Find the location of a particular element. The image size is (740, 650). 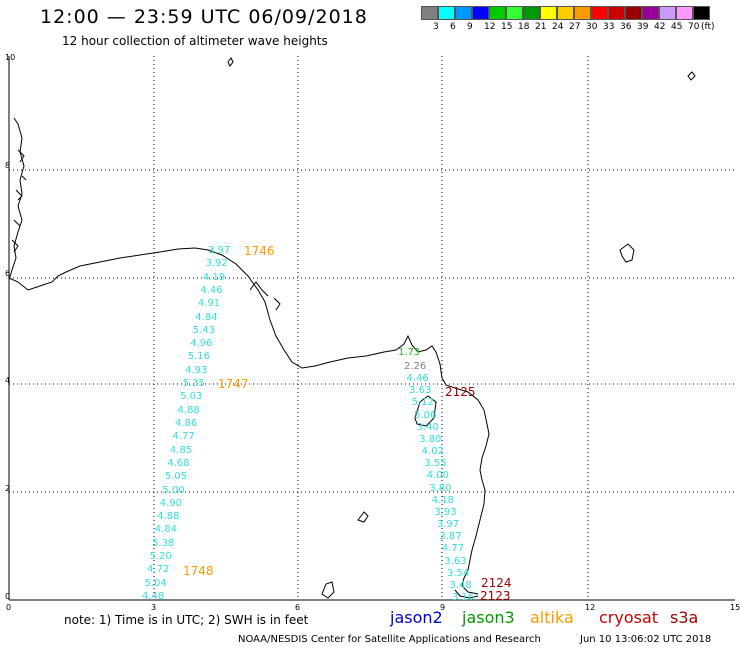

wave-height-value: 5.35 is located at coordinates (193, 384).